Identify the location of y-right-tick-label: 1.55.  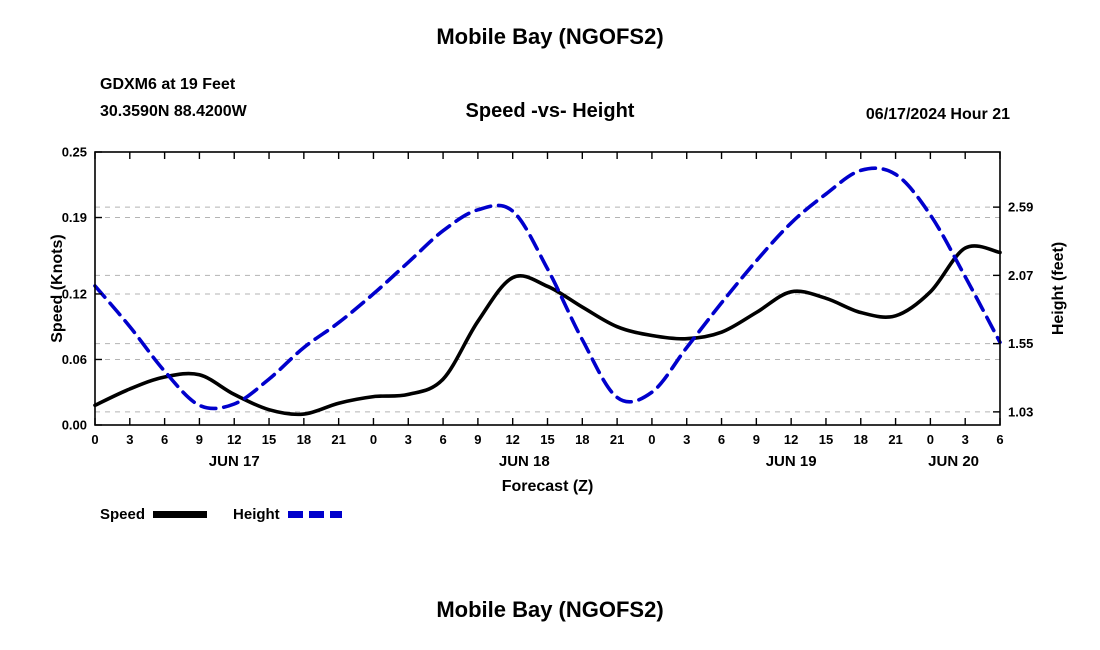
(1020, 343).